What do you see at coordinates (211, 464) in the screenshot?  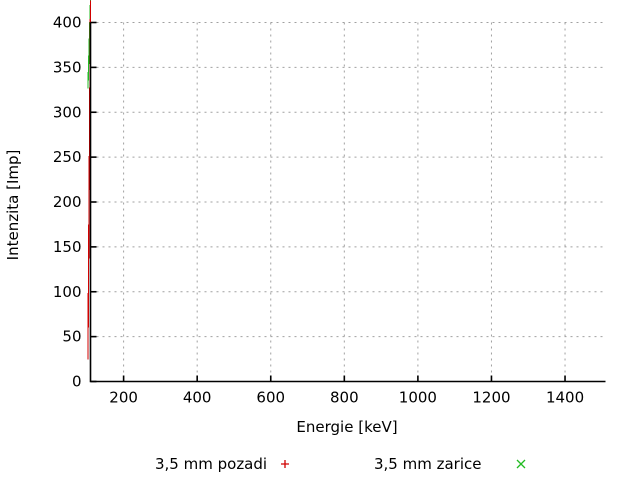 I see `legend-label-pozadi: 3,5 mm pozadi` at bounding box center [211, 464].